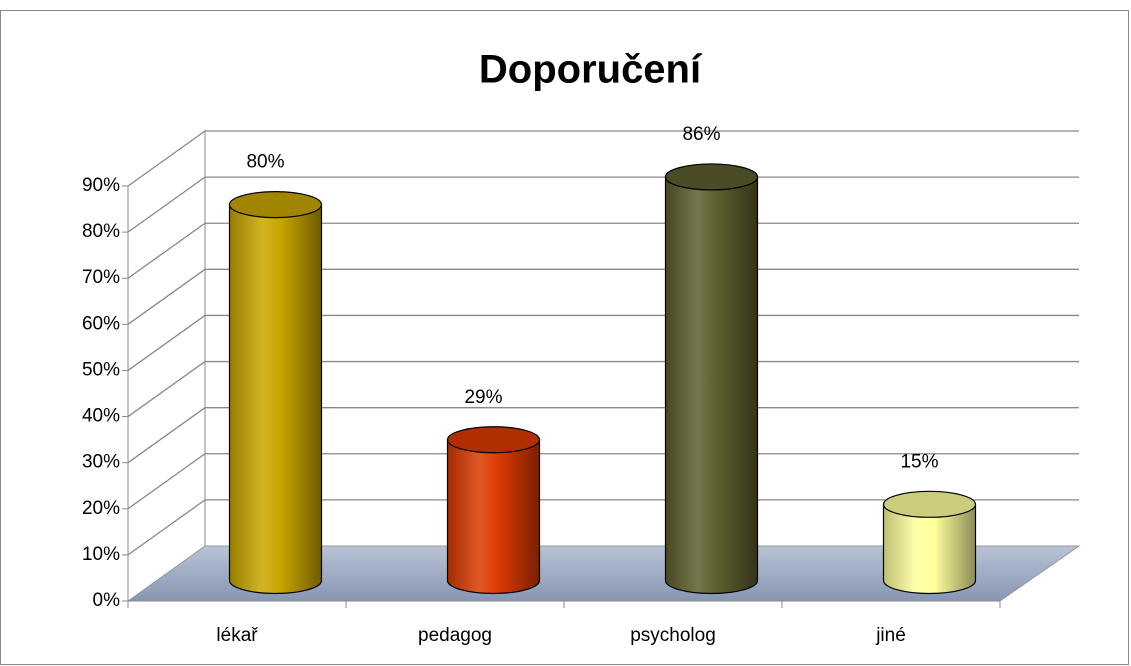 This screenshot has width=1131, height=666. Describe the element at coordinates (265, 162) in the screenshot. I see `data-label: 80%` at that location.